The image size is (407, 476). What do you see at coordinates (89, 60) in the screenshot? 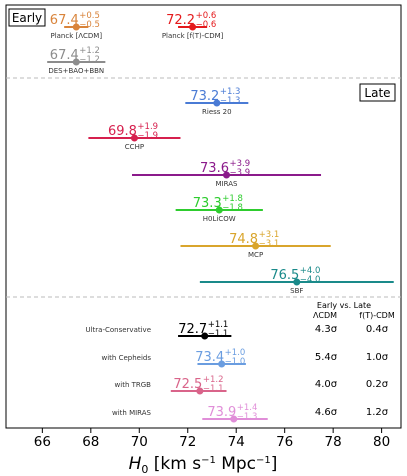
I see `err-minus-label-des-bao-bbn: −1.2` at bounding box center [89, 60].